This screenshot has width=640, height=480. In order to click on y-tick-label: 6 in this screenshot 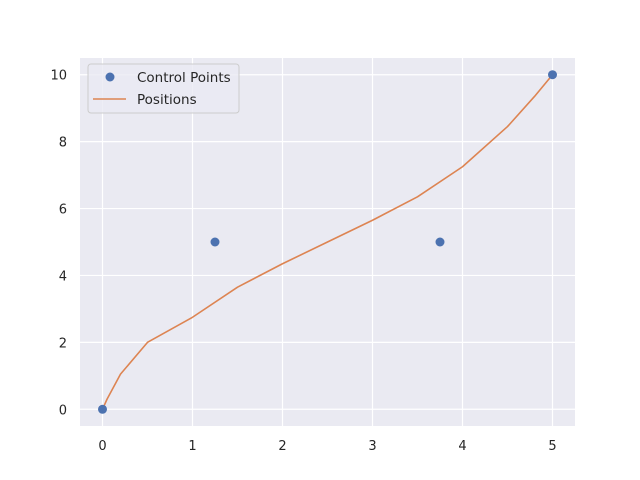, I will do `click(63, 210)`.